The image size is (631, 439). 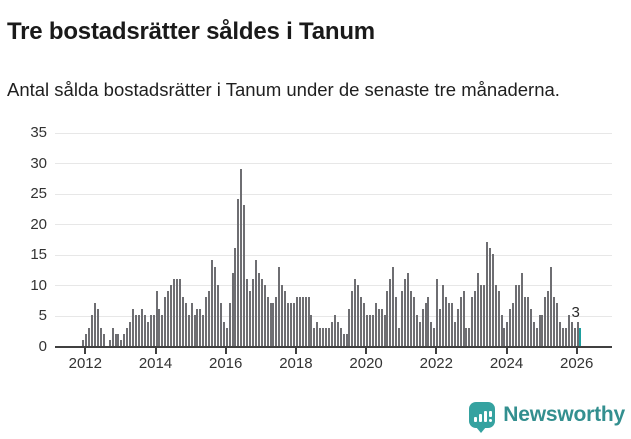 What do you see at coordinates (491, 414) in the screenshot?
I see `logo-exclamation-icon` at bounding box center [491, 414].